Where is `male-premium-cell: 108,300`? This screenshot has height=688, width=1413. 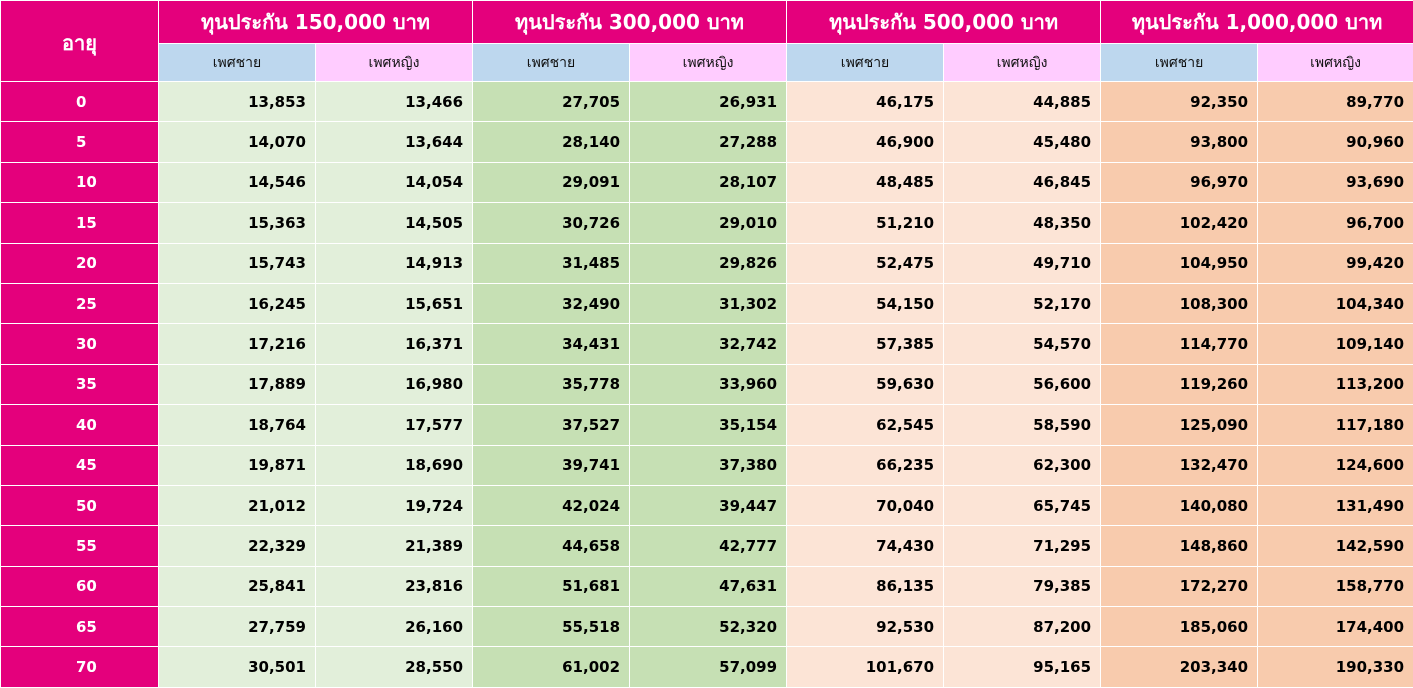
male-premium-cell: 108,300 is located at coordinates (1179, 303).